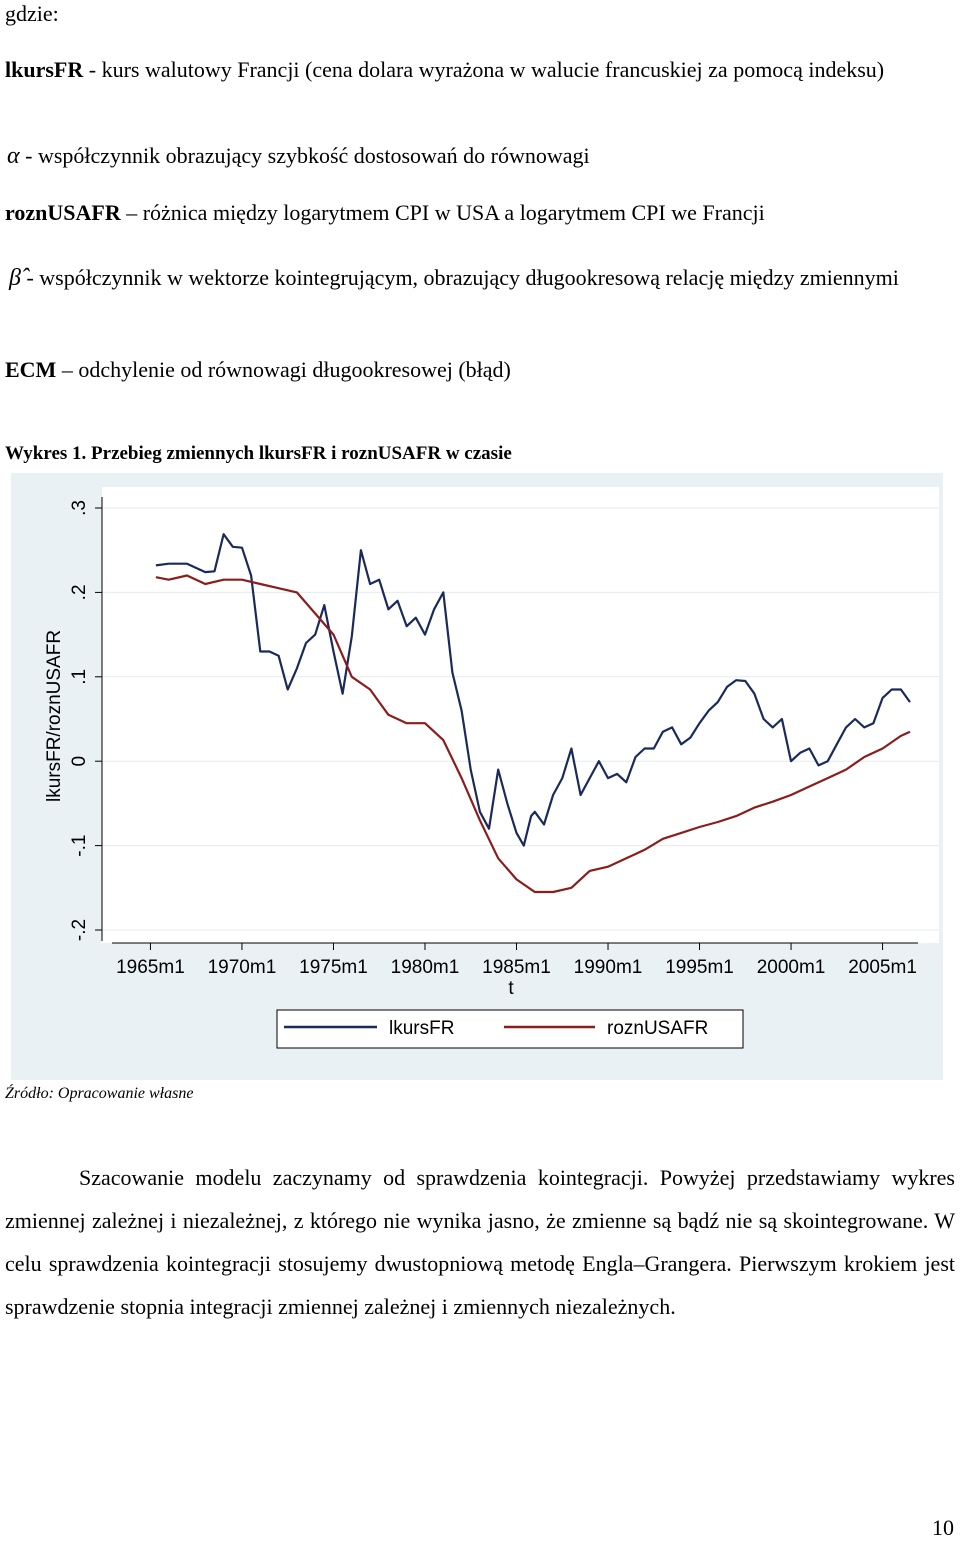 This screenshot has height=1541, width=960. Describe the element at coordinates (791, 967) in the screenshot. I see `x-tick-label: 2000m1` at that location.